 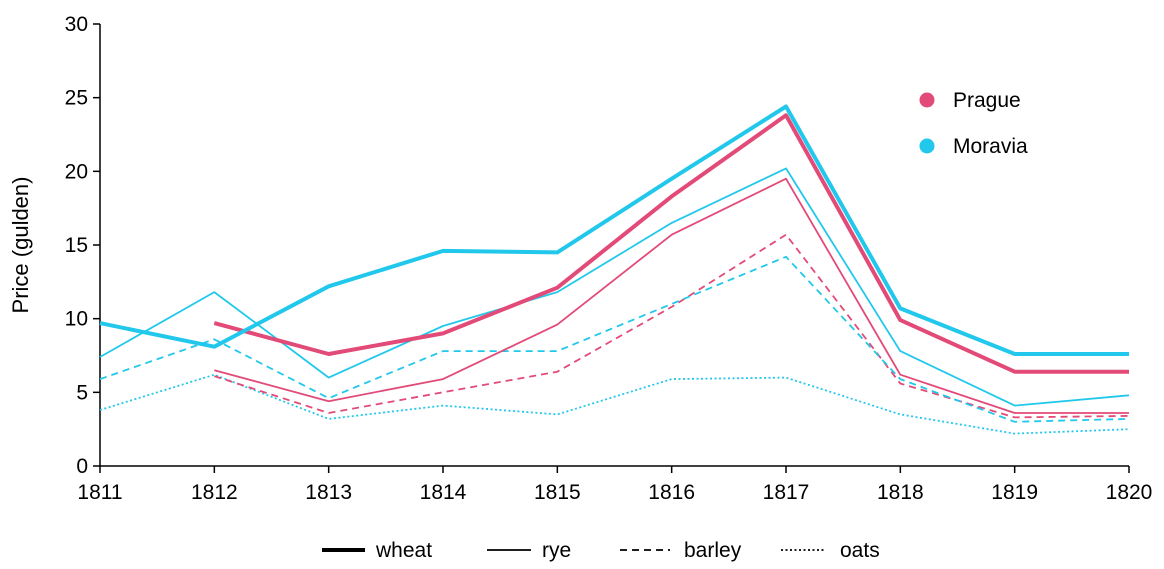 What do you see at coordinates (20, 245) in the screenshot?
I see `y-axis-label: Price (gulden)` at bounding box center [20, 245].